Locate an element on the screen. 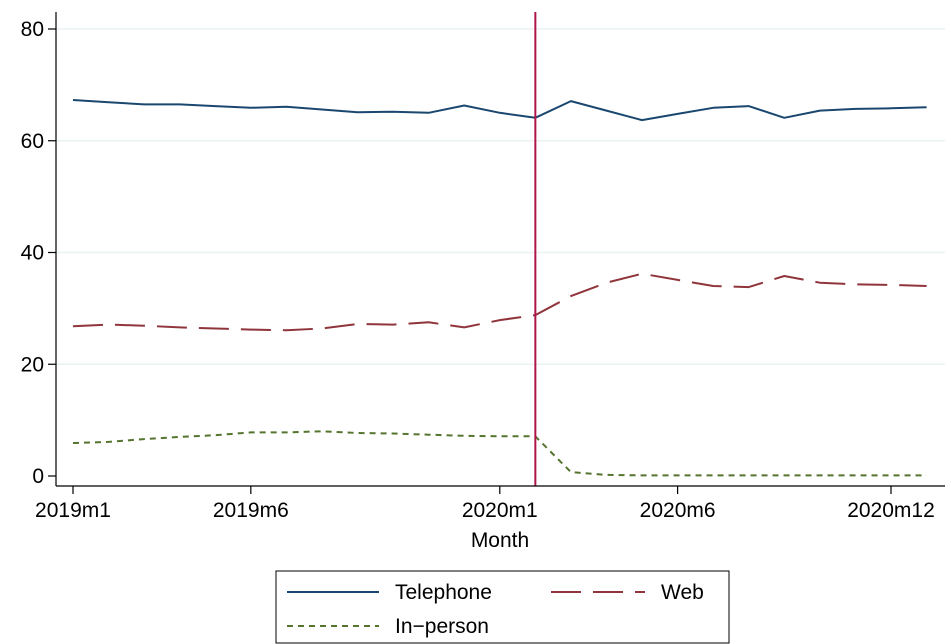 The image size is (951, 644). x-tick-label-2020m12: 2020m12 is located at coordinates (891, 510).